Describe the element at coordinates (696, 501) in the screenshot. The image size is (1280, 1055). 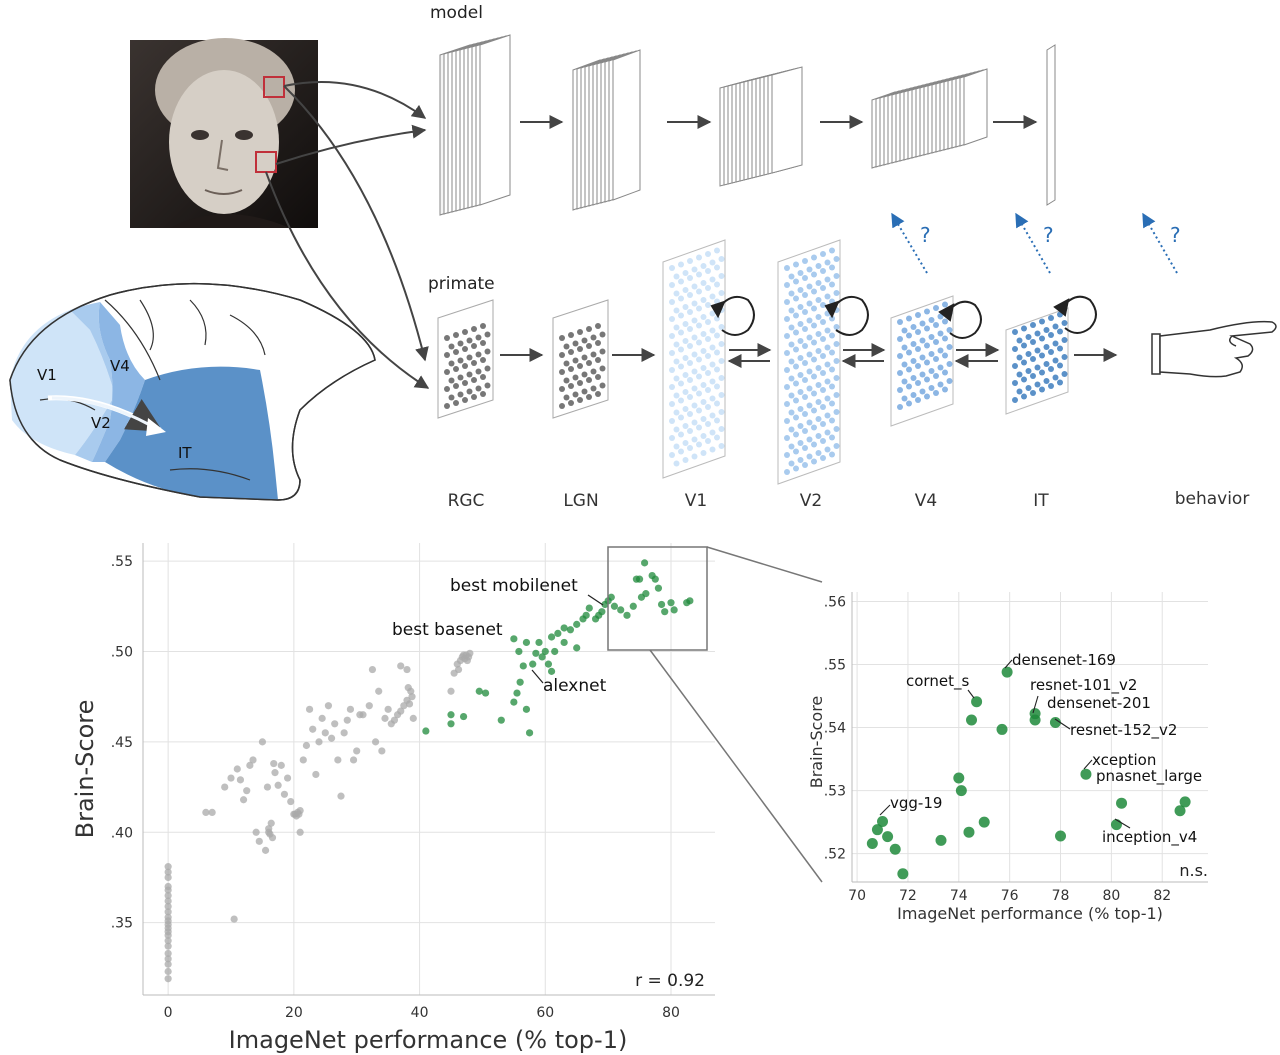
I see `region-label-v1: V1` at that location.